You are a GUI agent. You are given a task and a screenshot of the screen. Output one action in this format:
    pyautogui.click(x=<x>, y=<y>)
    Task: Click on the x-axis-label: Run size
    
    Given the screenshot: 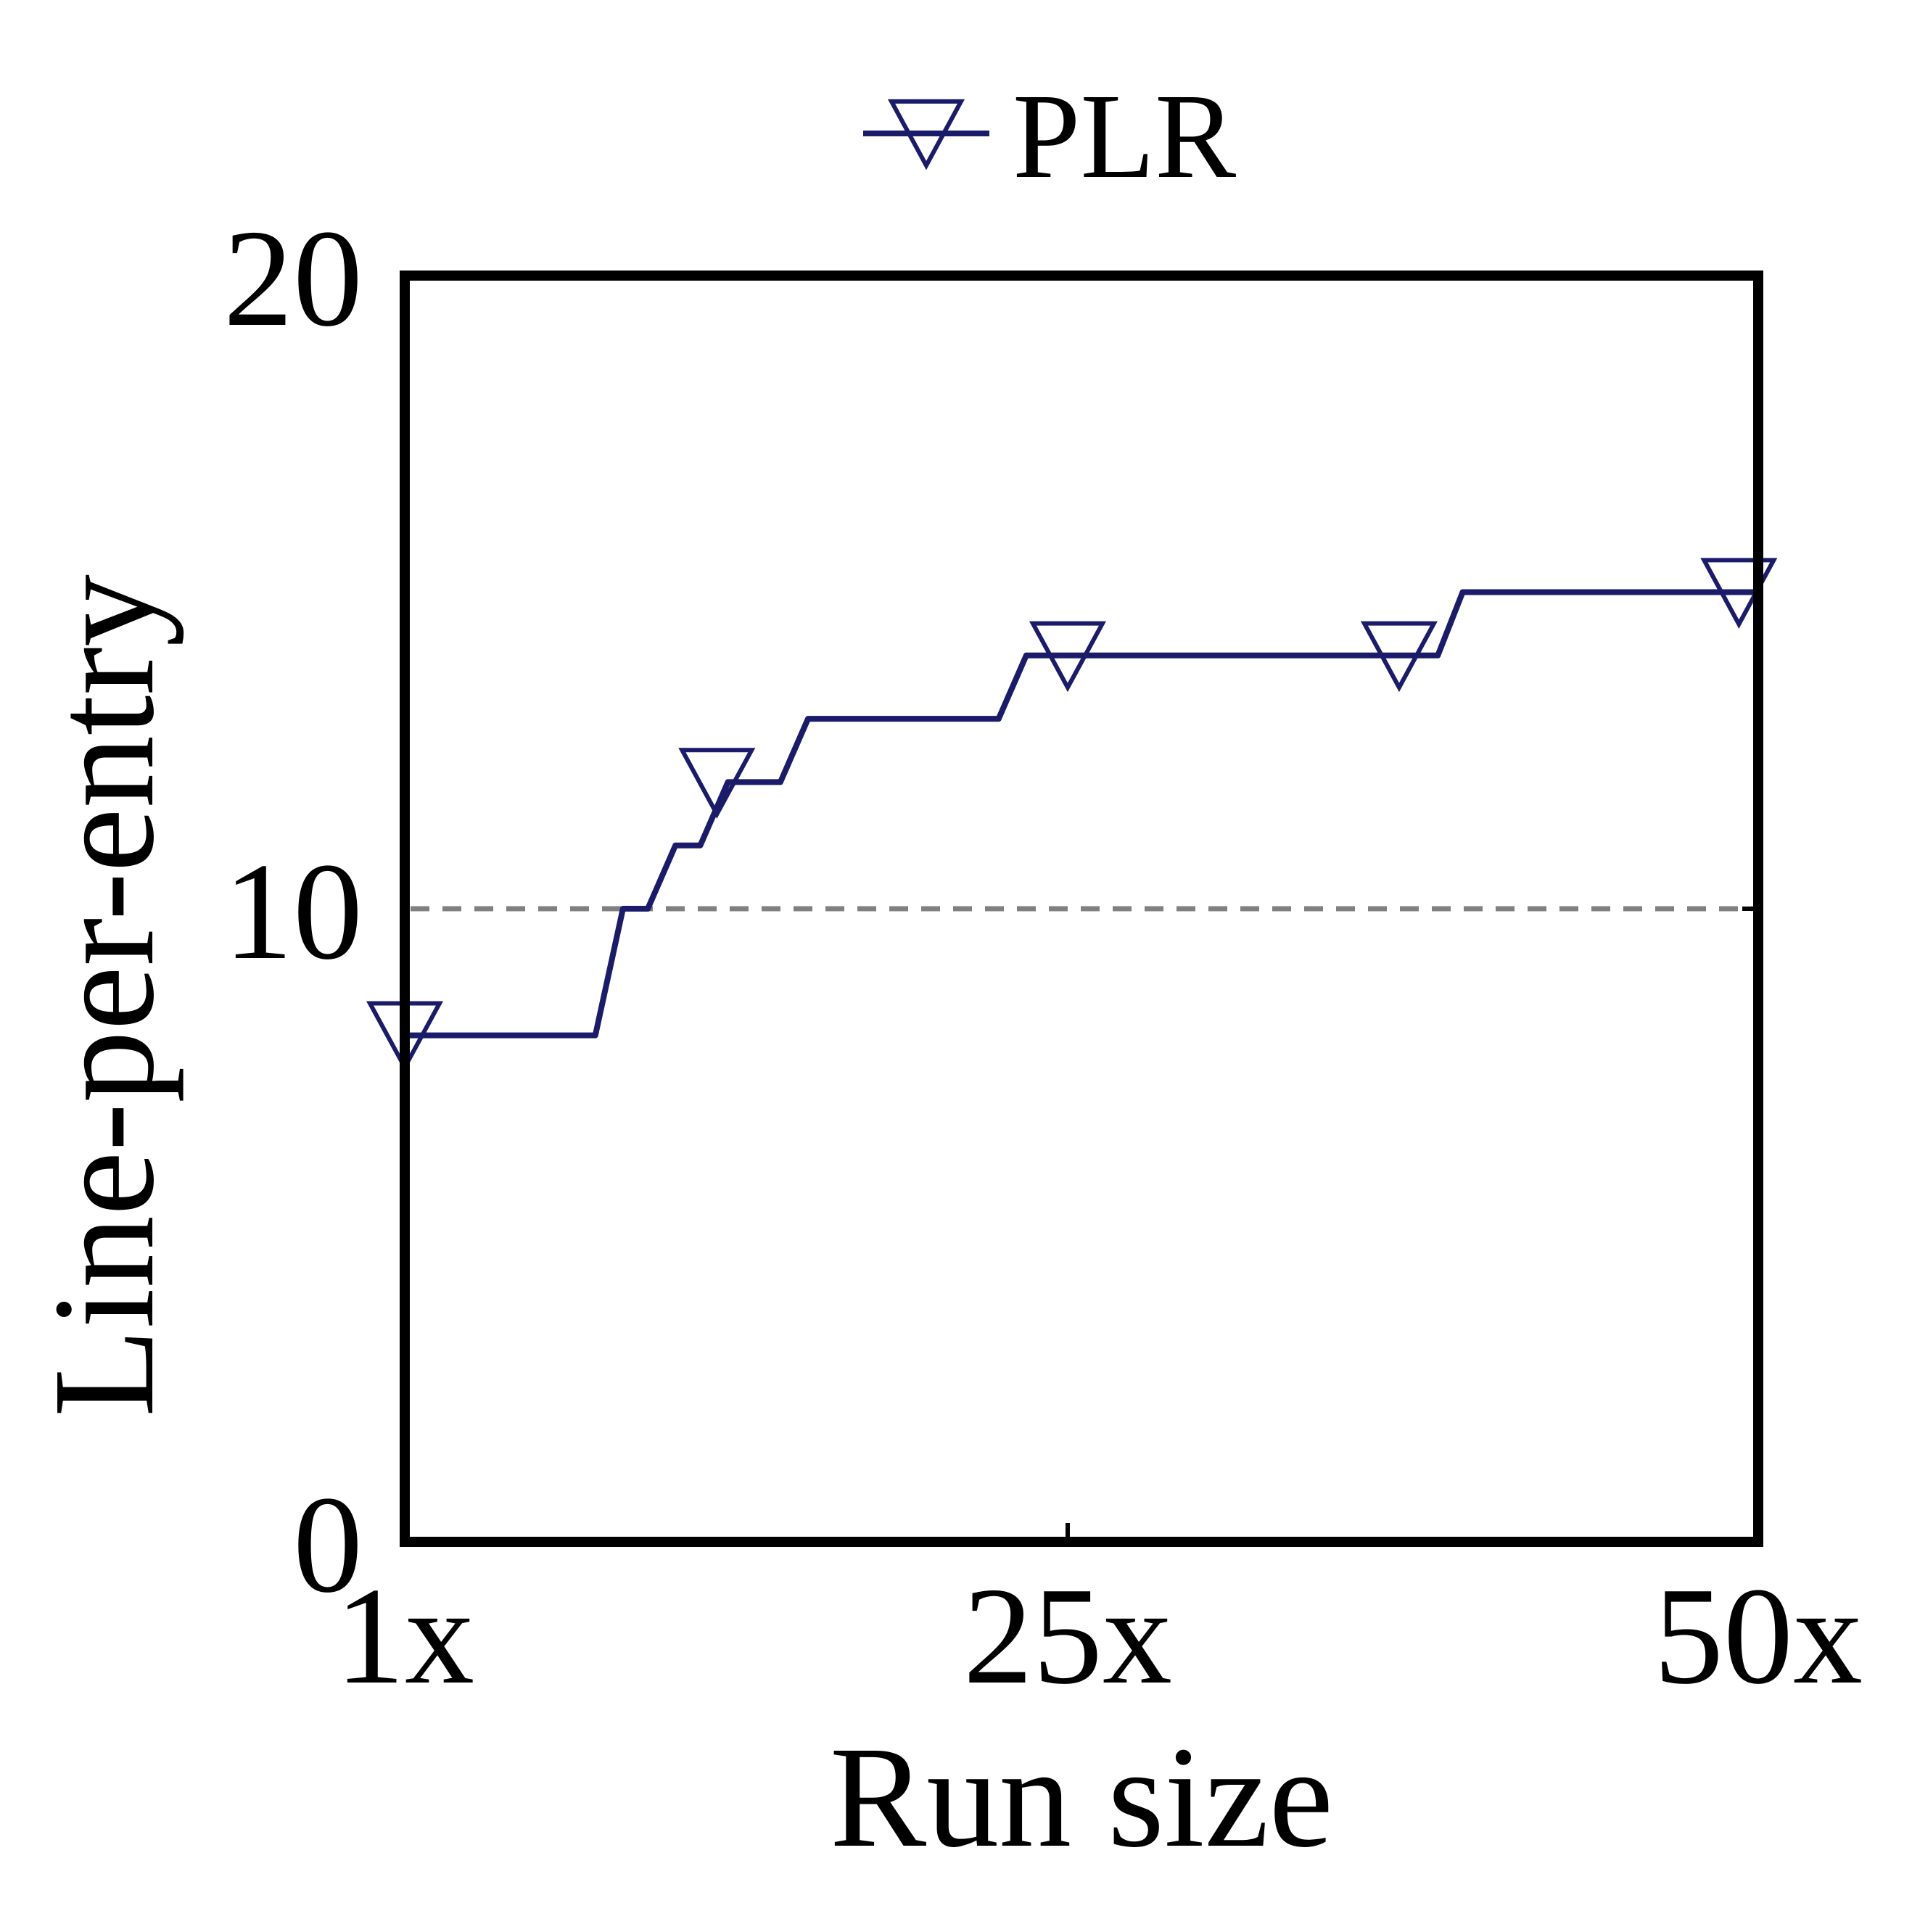 What is the action you would take?
    pyautogui.click(x=1081, y=1797)
    